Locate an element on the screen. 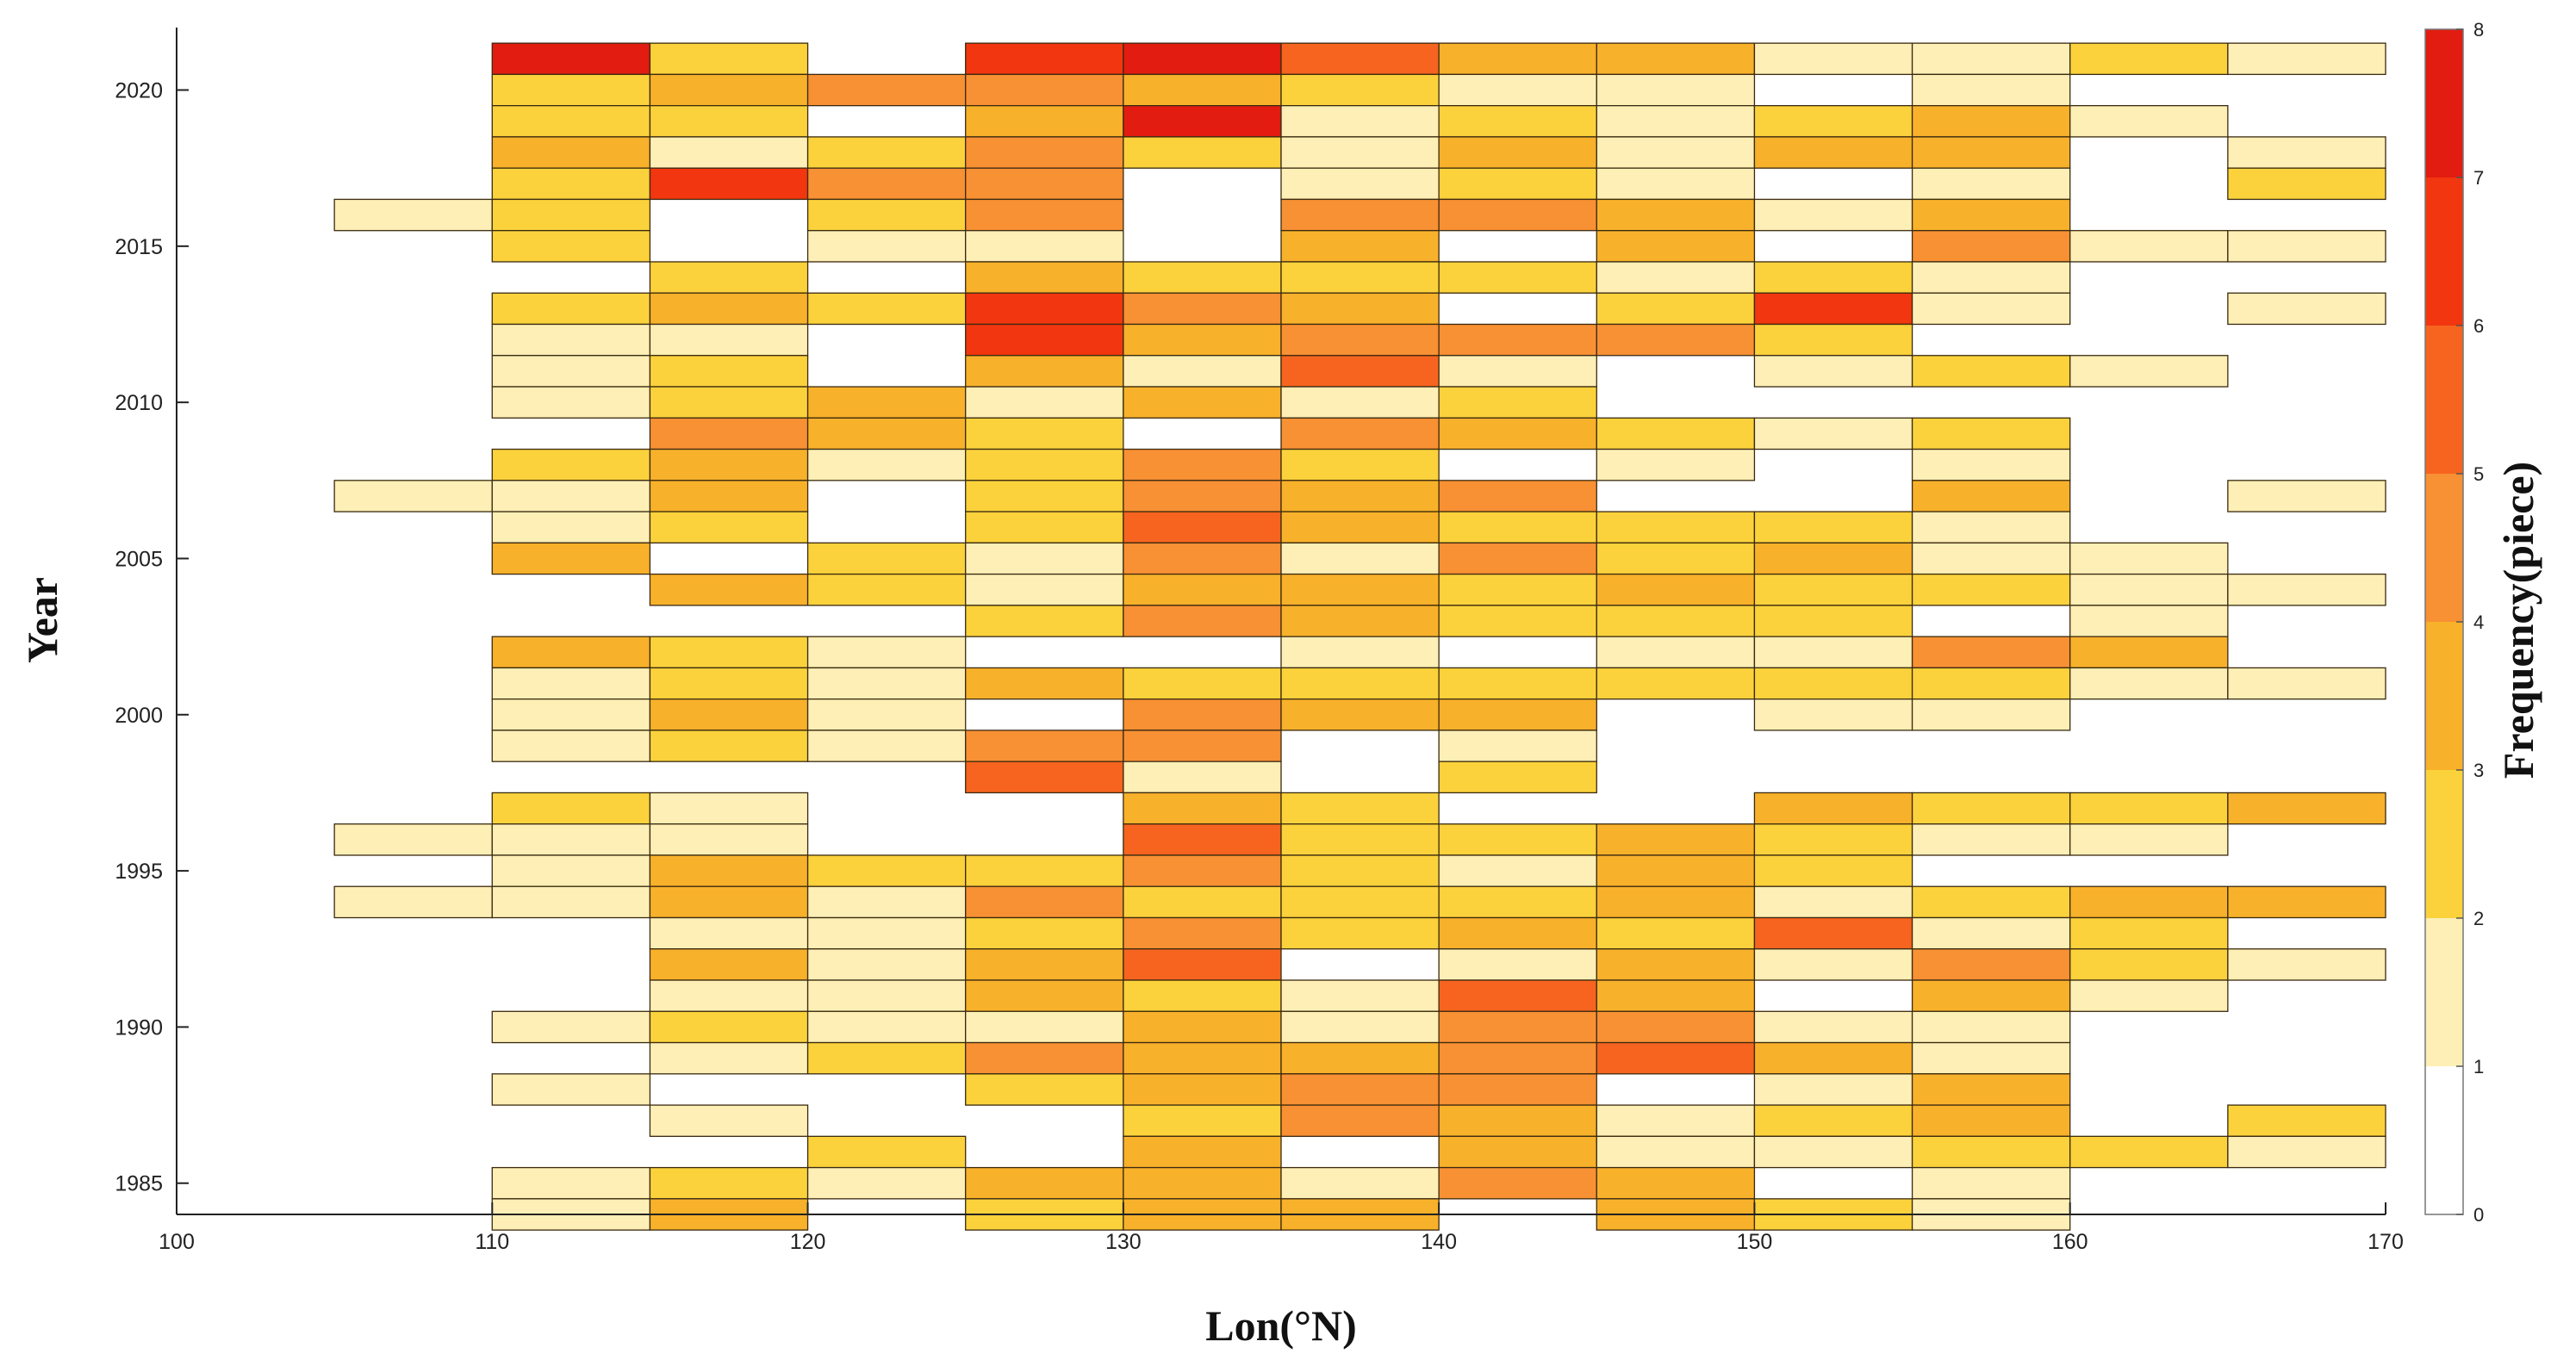  x-tick-label-110: 110 is located at coordinates (492, 1242).